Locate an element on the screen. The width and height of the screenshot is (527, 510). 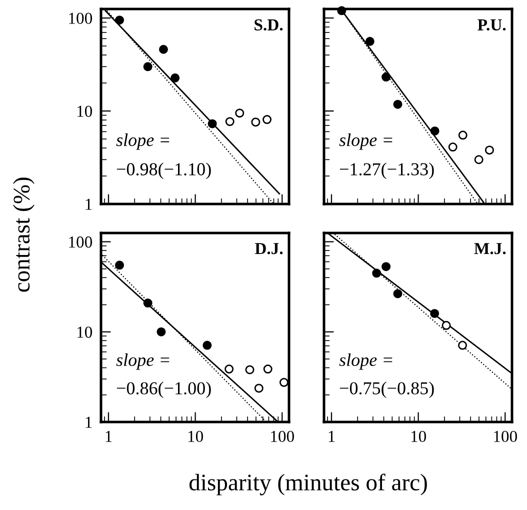
annotation: −0.86(−1.00) is located at coordinates (163, 390).